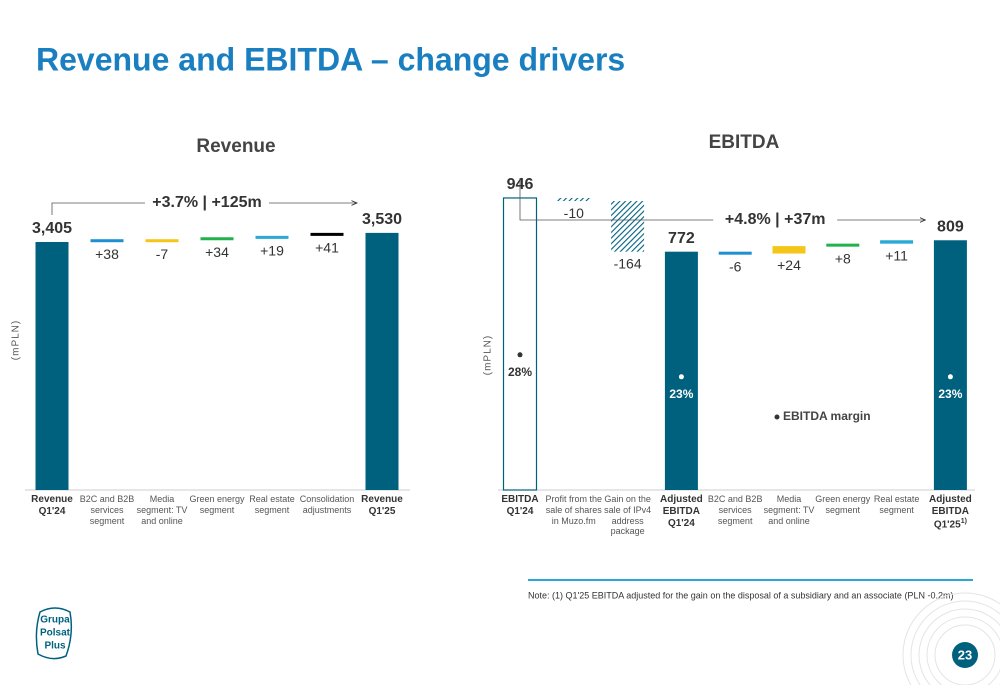 Image resolution: width=1000 pixels, height=685 pixels. I want to click on delta-label: -10, so click(574, 213).